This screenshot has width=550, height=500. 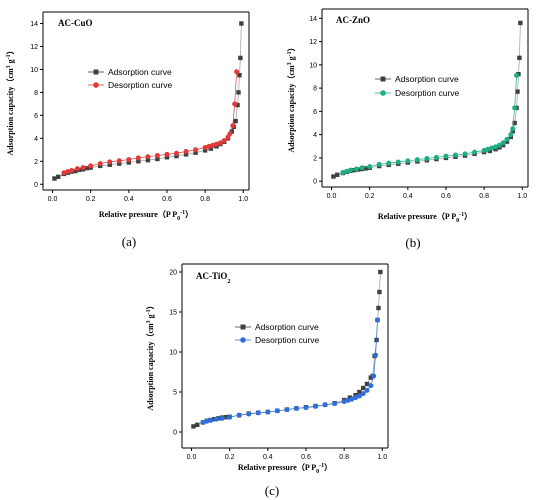 I want to click on panel-a-legend-adsorption-label: Adsorption curve, so click(x=140, y=72).